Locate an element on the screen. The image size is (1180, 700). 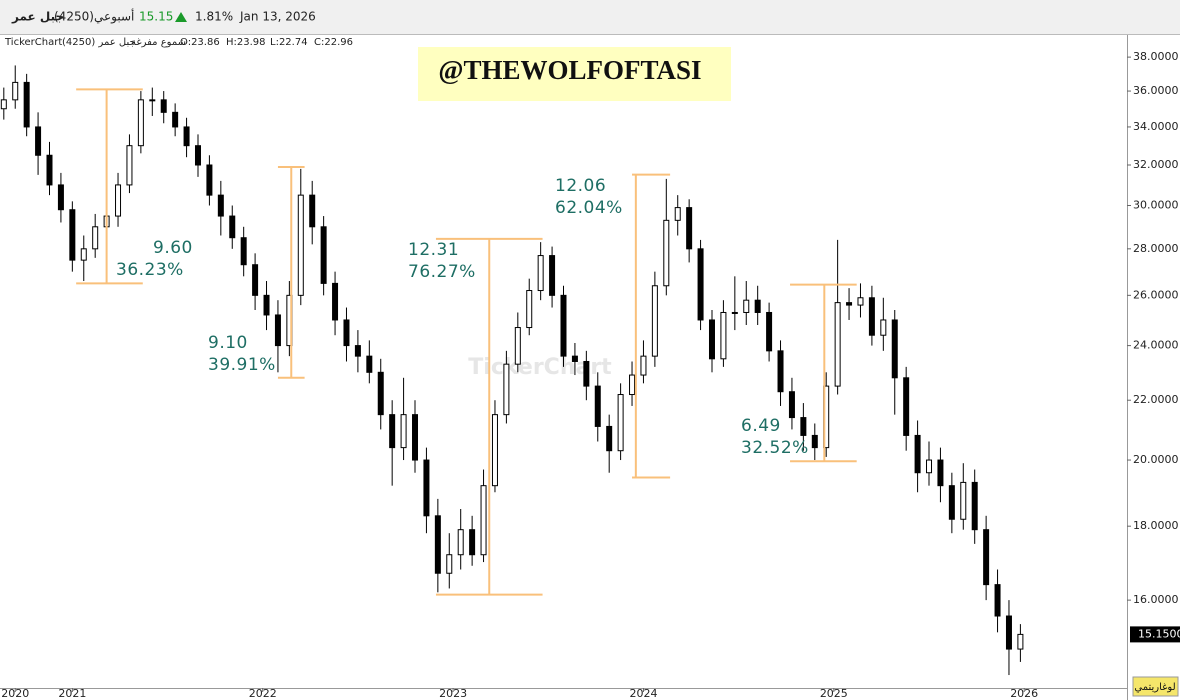
symbol: (4250) جبل عمر is located at coordinates (99, 42).